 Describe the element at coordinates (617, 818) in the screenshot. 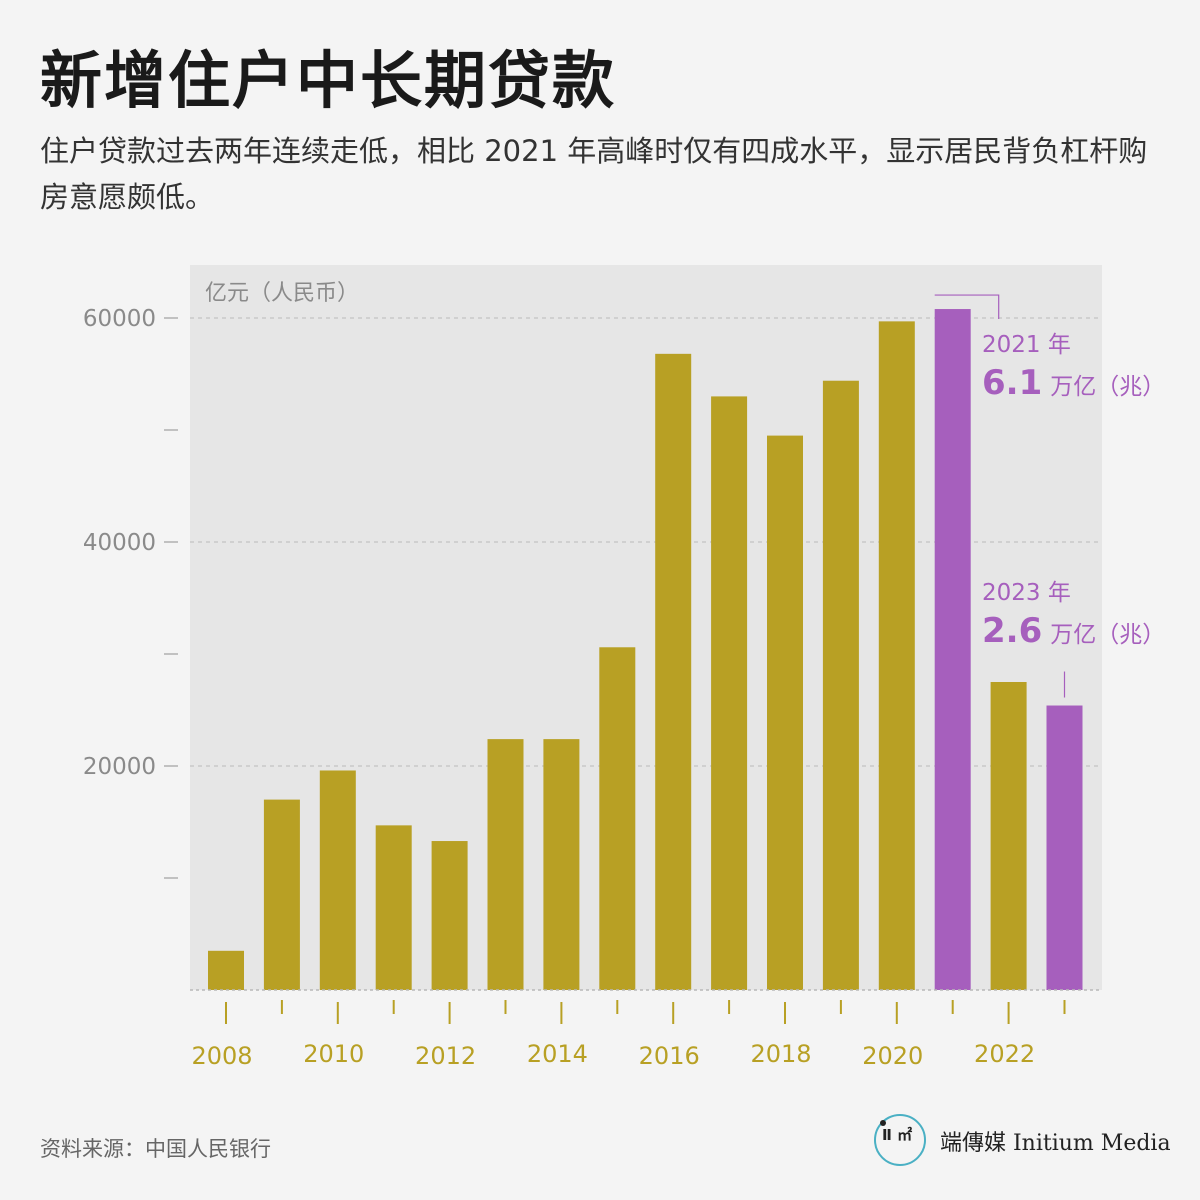

I see `bar-2015` at that location.